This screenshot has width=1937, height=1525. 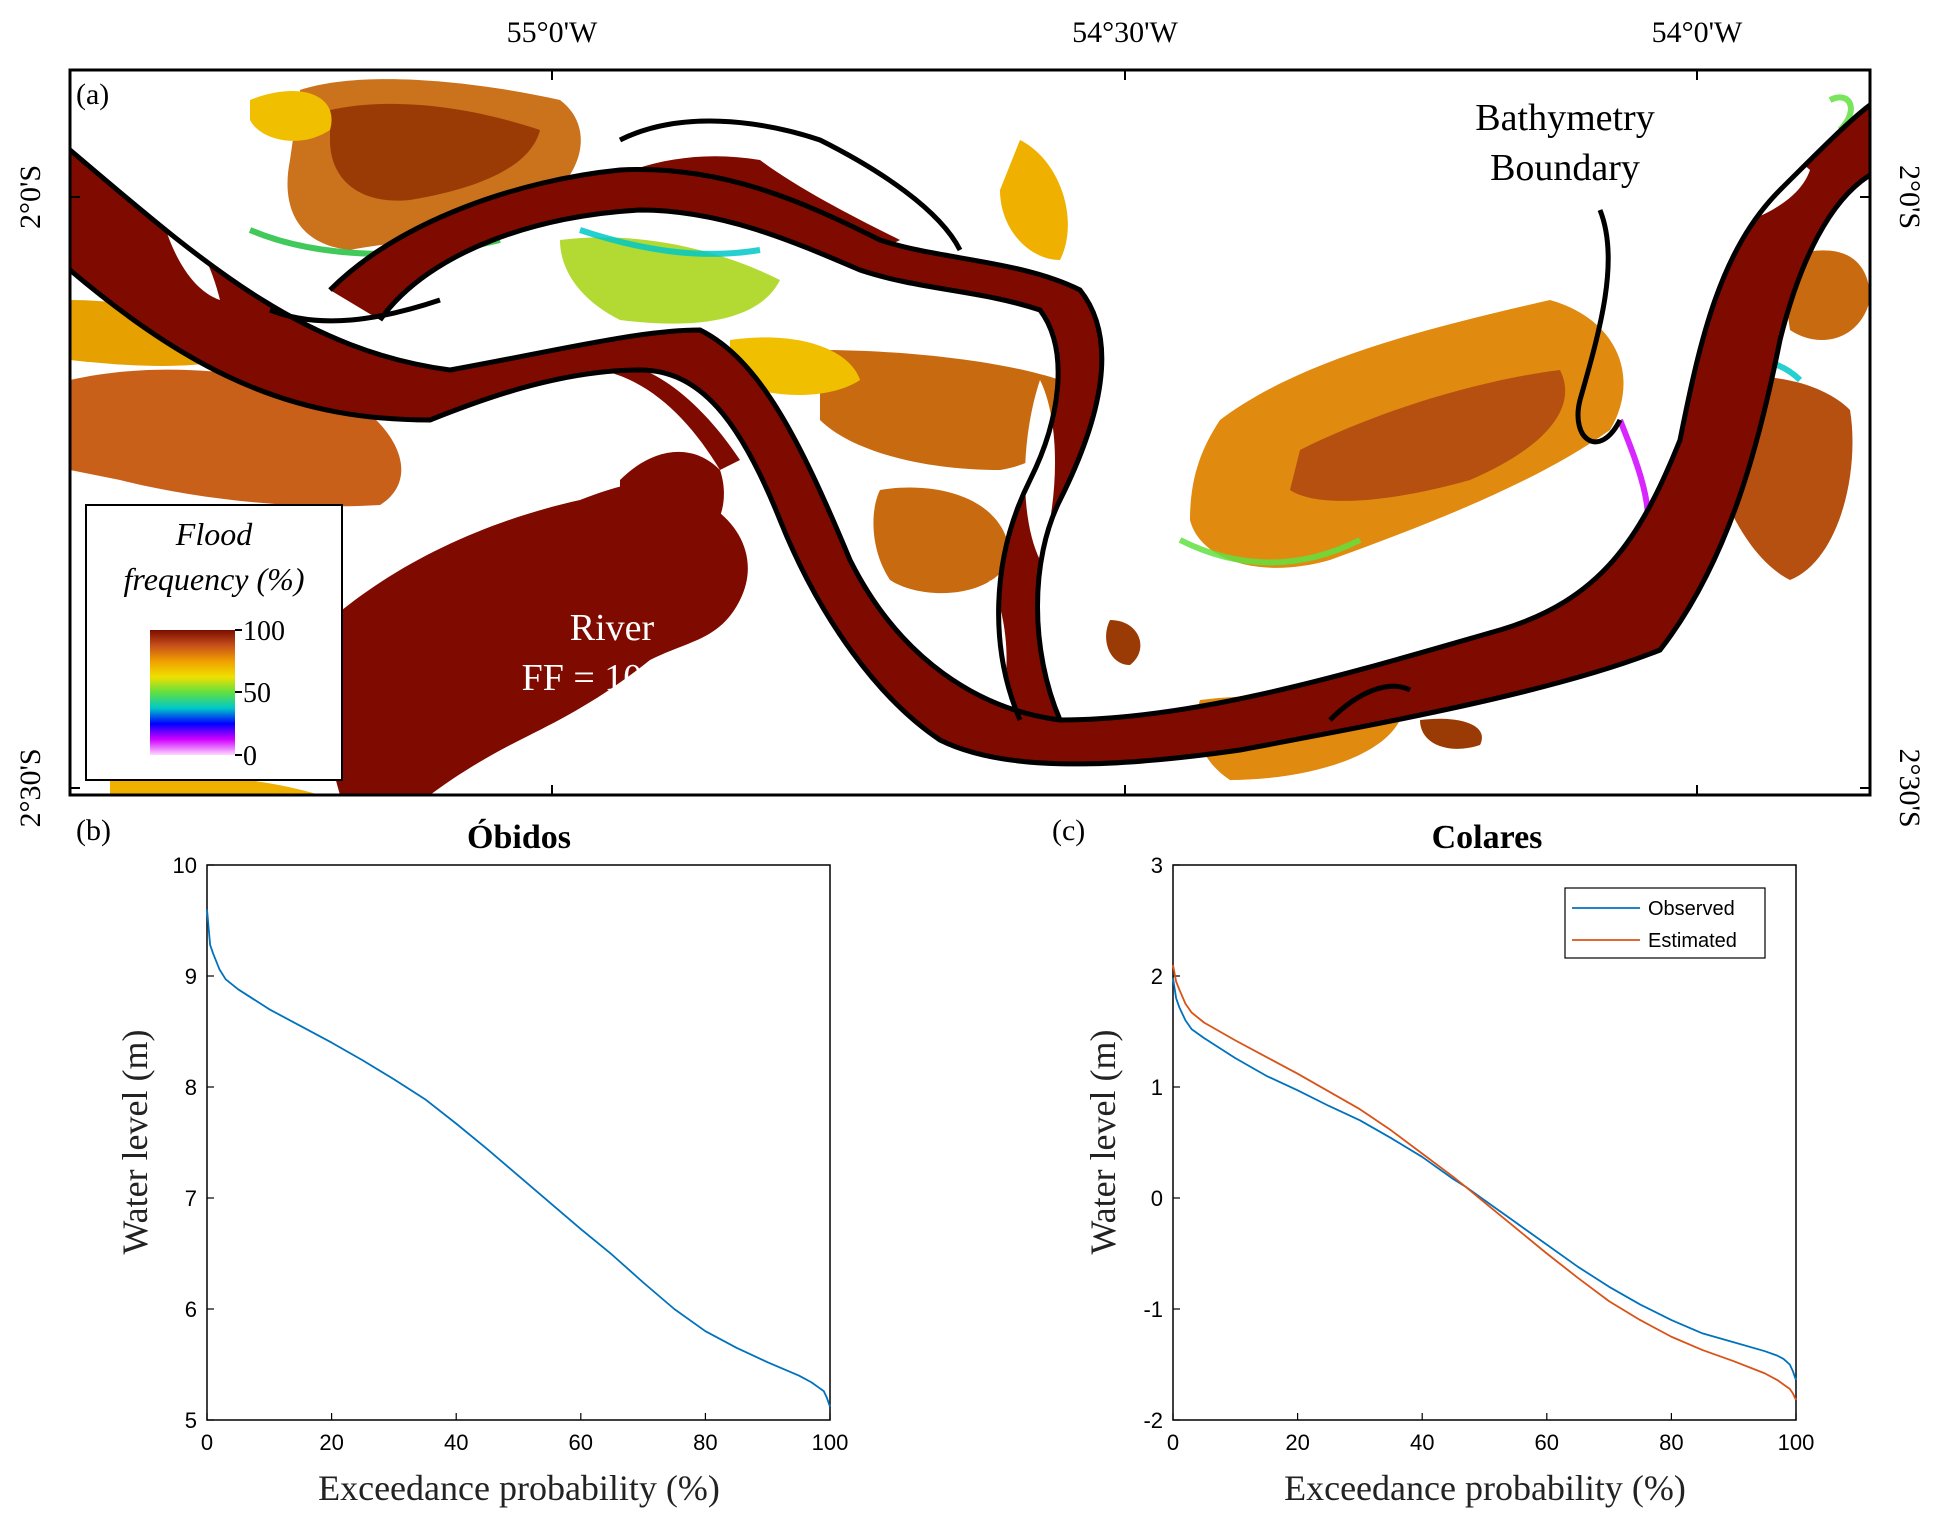 I want to click on chart-c-xlabel: Exceedance probability (%), so click(x=1485, y=1488).